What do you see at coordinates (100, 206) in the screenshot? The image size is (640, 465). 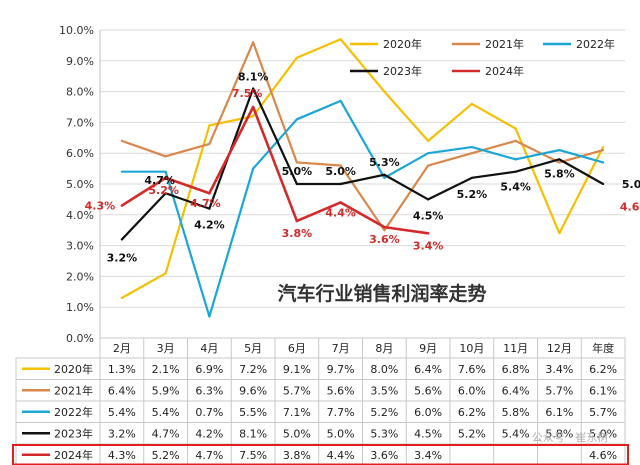 I see `data-label: 4.3%` at bounding box center [100, 206].